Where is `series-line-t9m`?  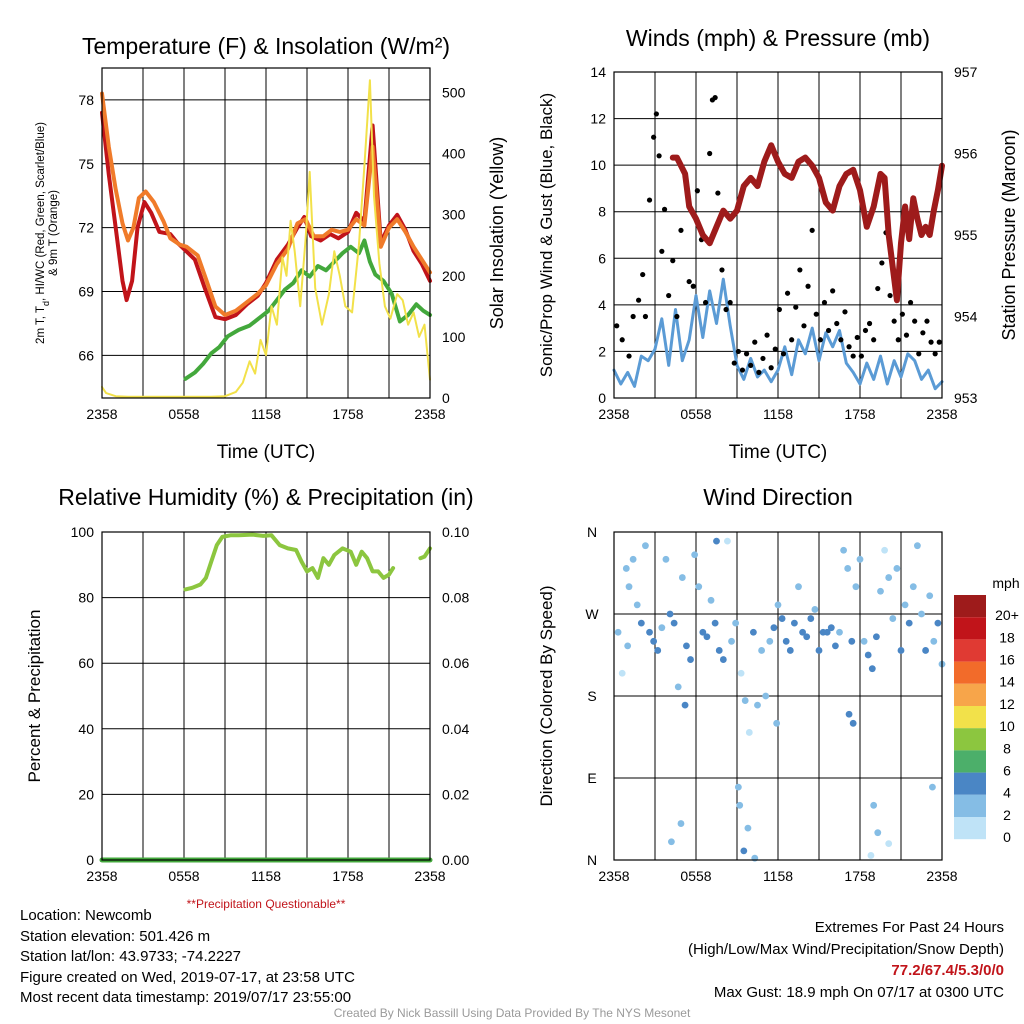
series-line-t9m is located at coordinates (266, 204).